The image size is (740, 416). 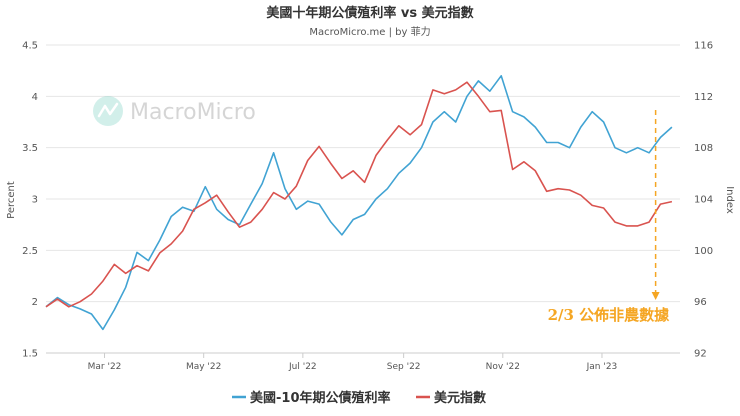 What do you see at coordinates (369, 13) in the screenshot?
I see `chart-title: 美國十年期公債殖利率 vs 美元指數` at bounding box center [369, 13].